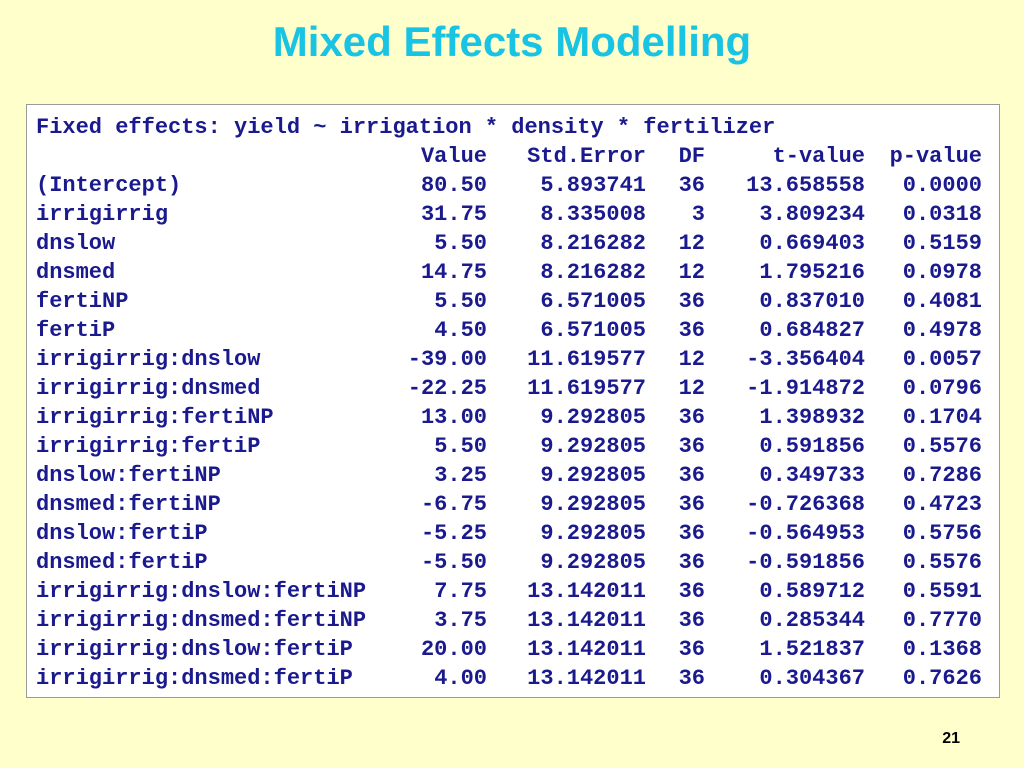 Image resolution: width=1024 pixels, height=768 pixels. Describe the element at coordinates (453, 272) in the screenshot. I see `cell: 14.75` at that location.